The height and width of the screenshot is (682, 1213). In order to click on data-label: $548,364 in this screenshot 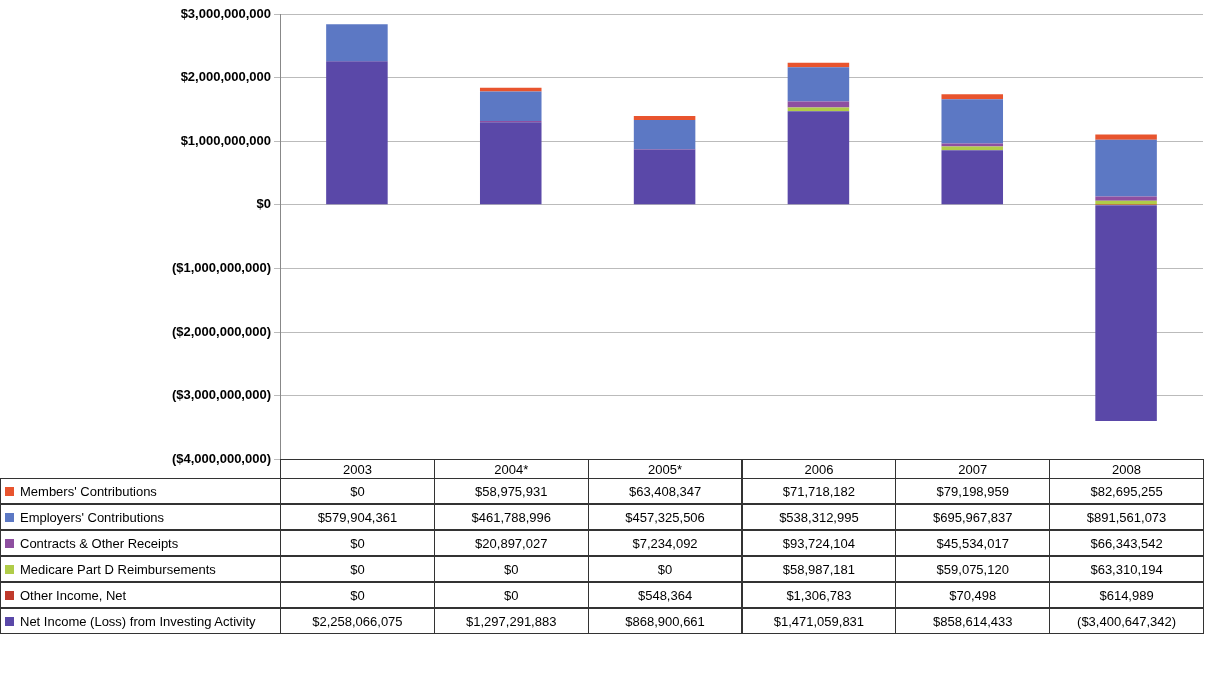, I will do `click(665, 595)`.